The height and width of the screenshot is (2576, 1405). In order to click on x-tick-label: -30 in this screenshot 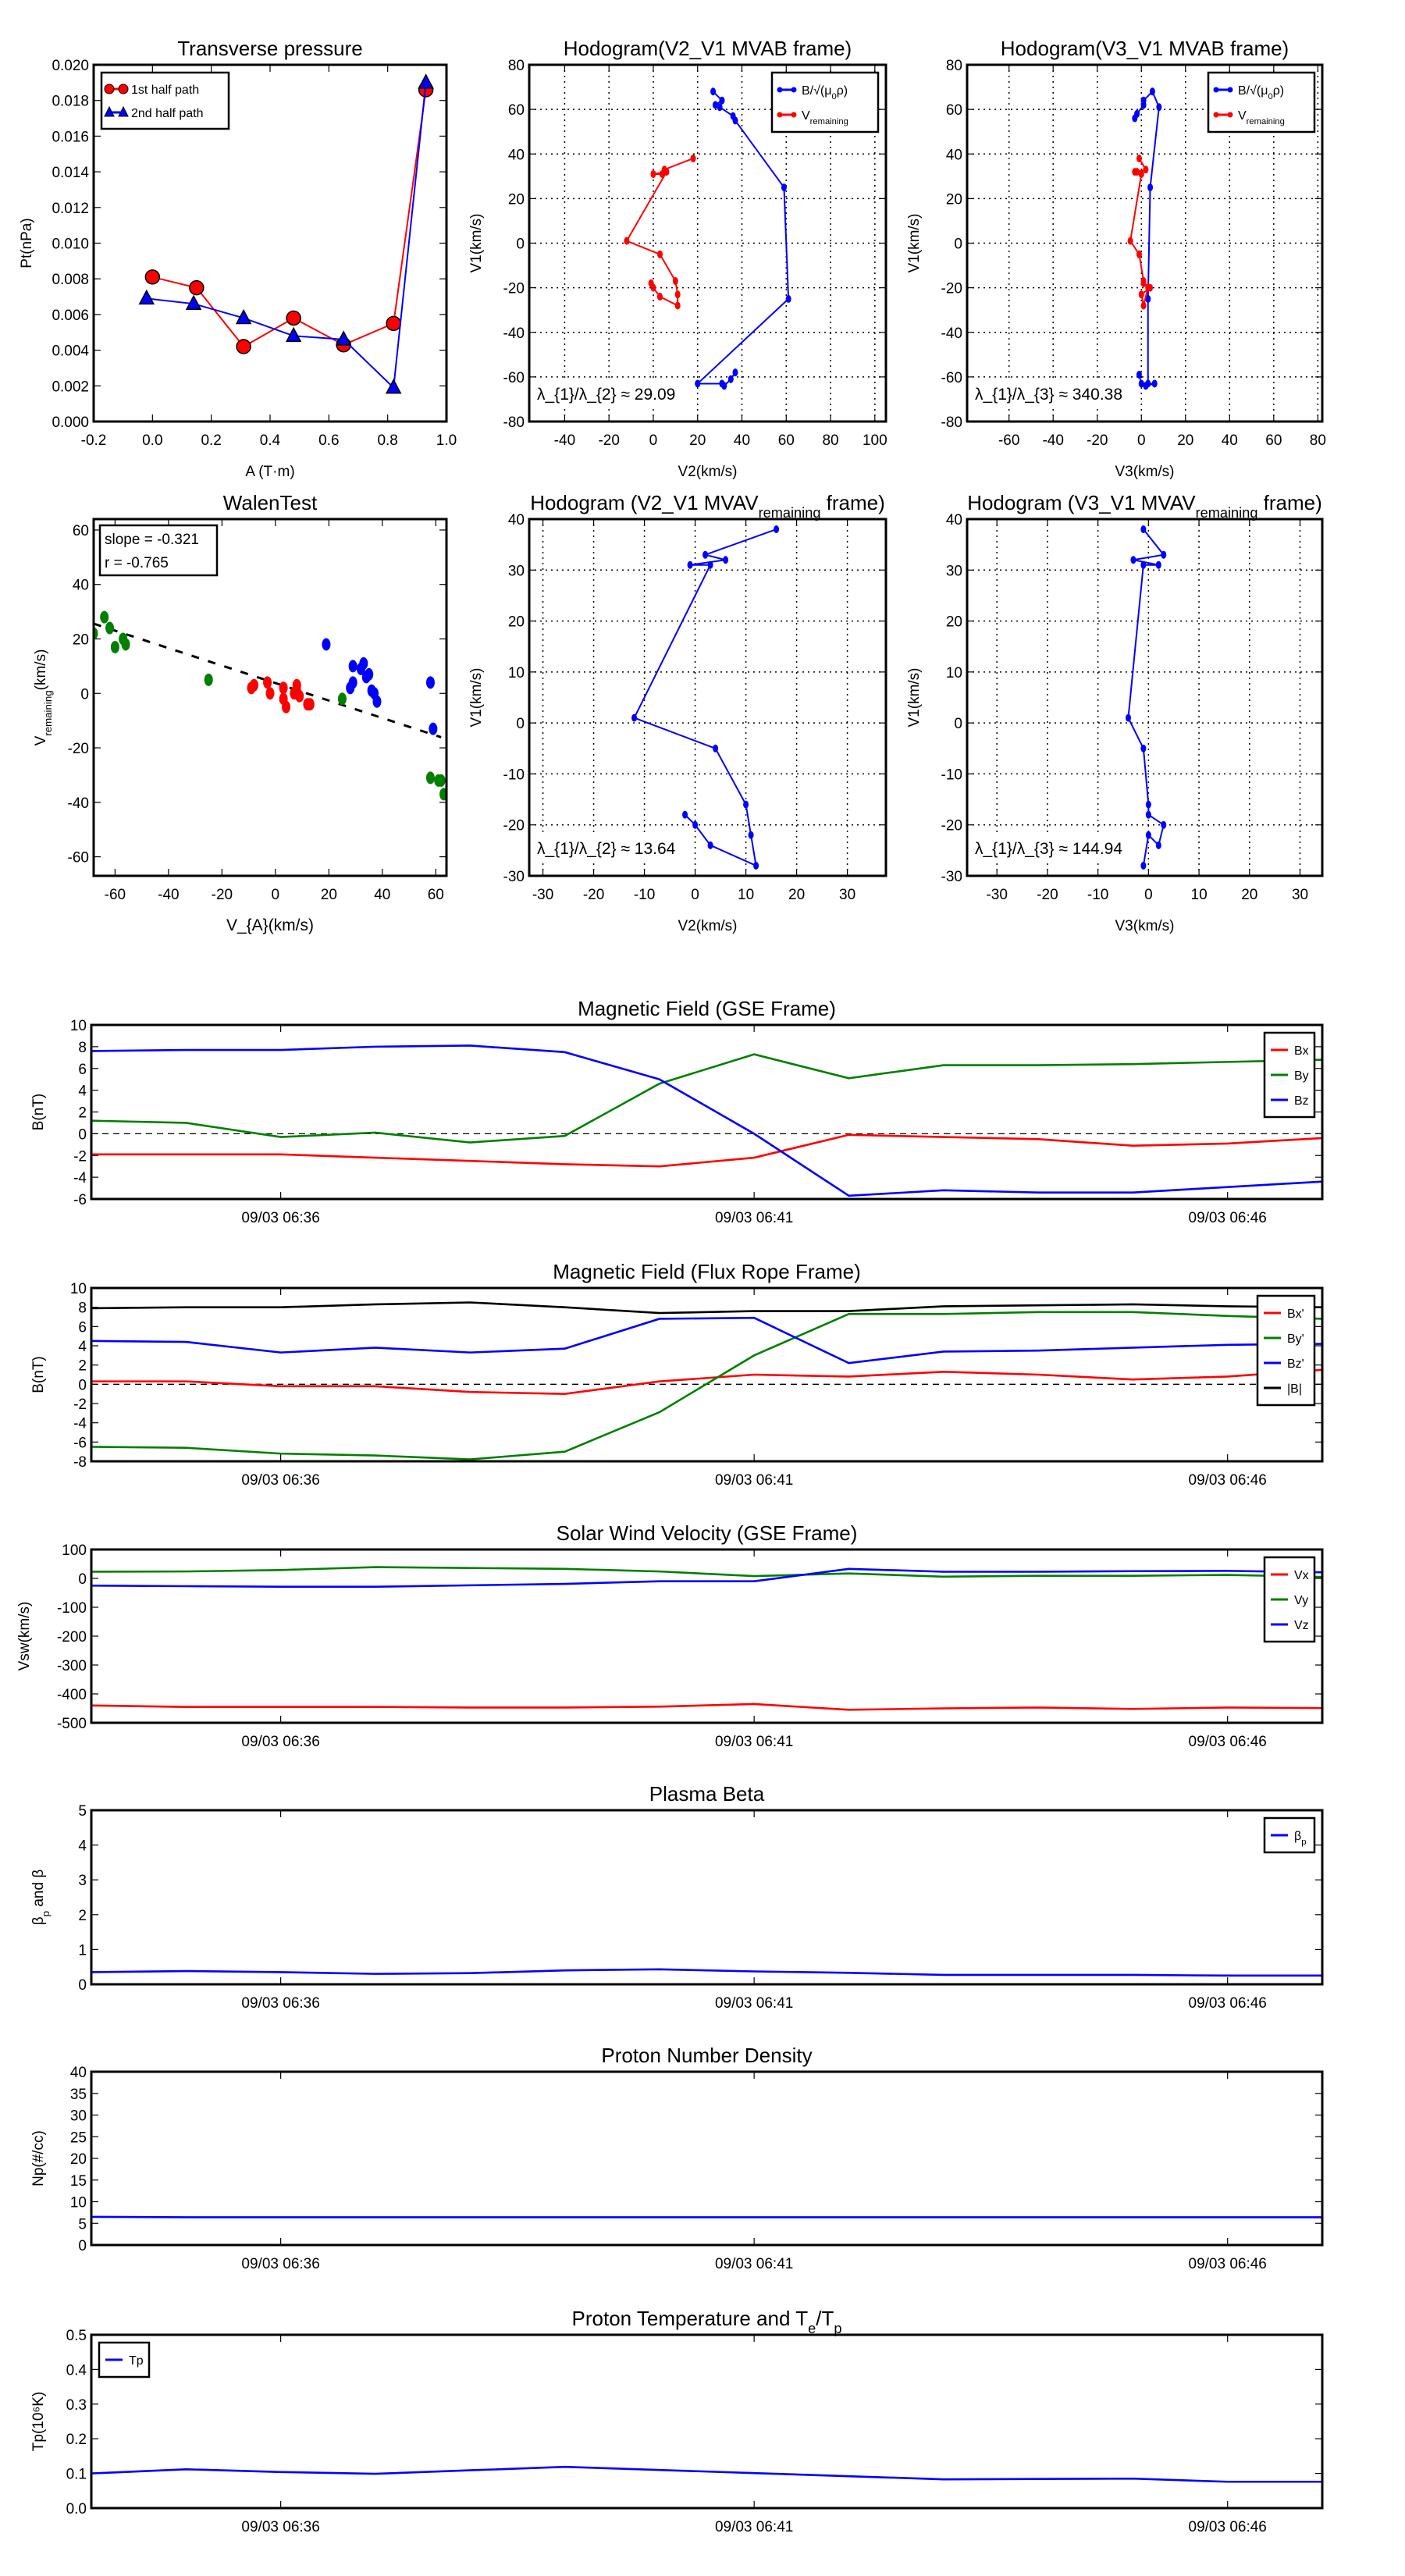, I will do `click(542, 895)`.